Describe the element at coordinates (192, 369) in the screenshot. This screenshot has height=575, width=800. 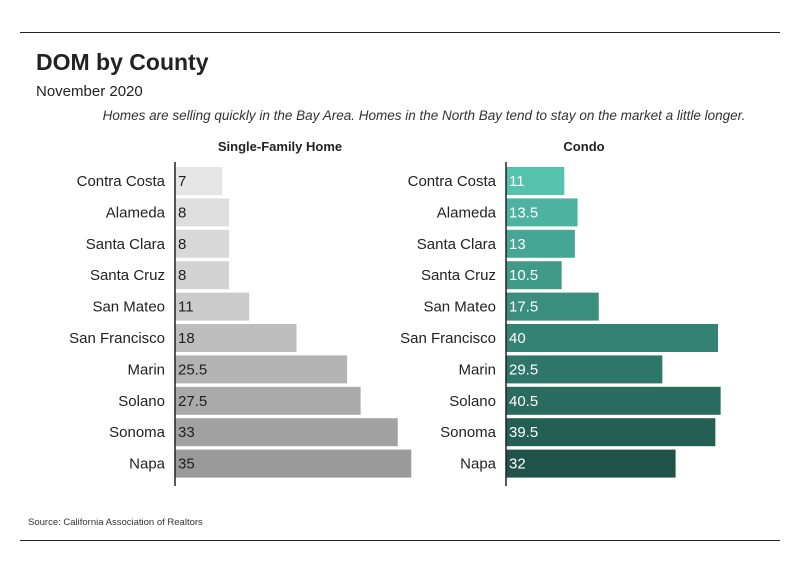
I see `value-label: 25.5` at that location.